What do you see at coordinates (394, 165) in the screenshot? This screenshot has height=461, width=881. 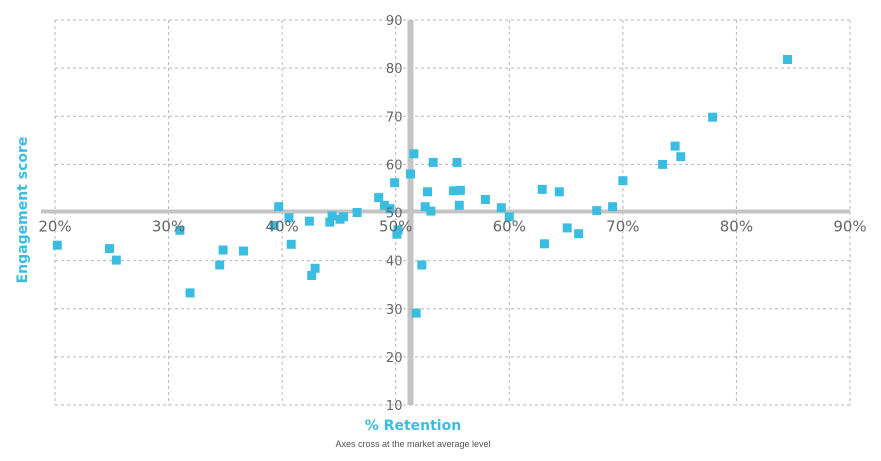 I see `y-tick-label-5: 60` at bounding box center [394, 165].